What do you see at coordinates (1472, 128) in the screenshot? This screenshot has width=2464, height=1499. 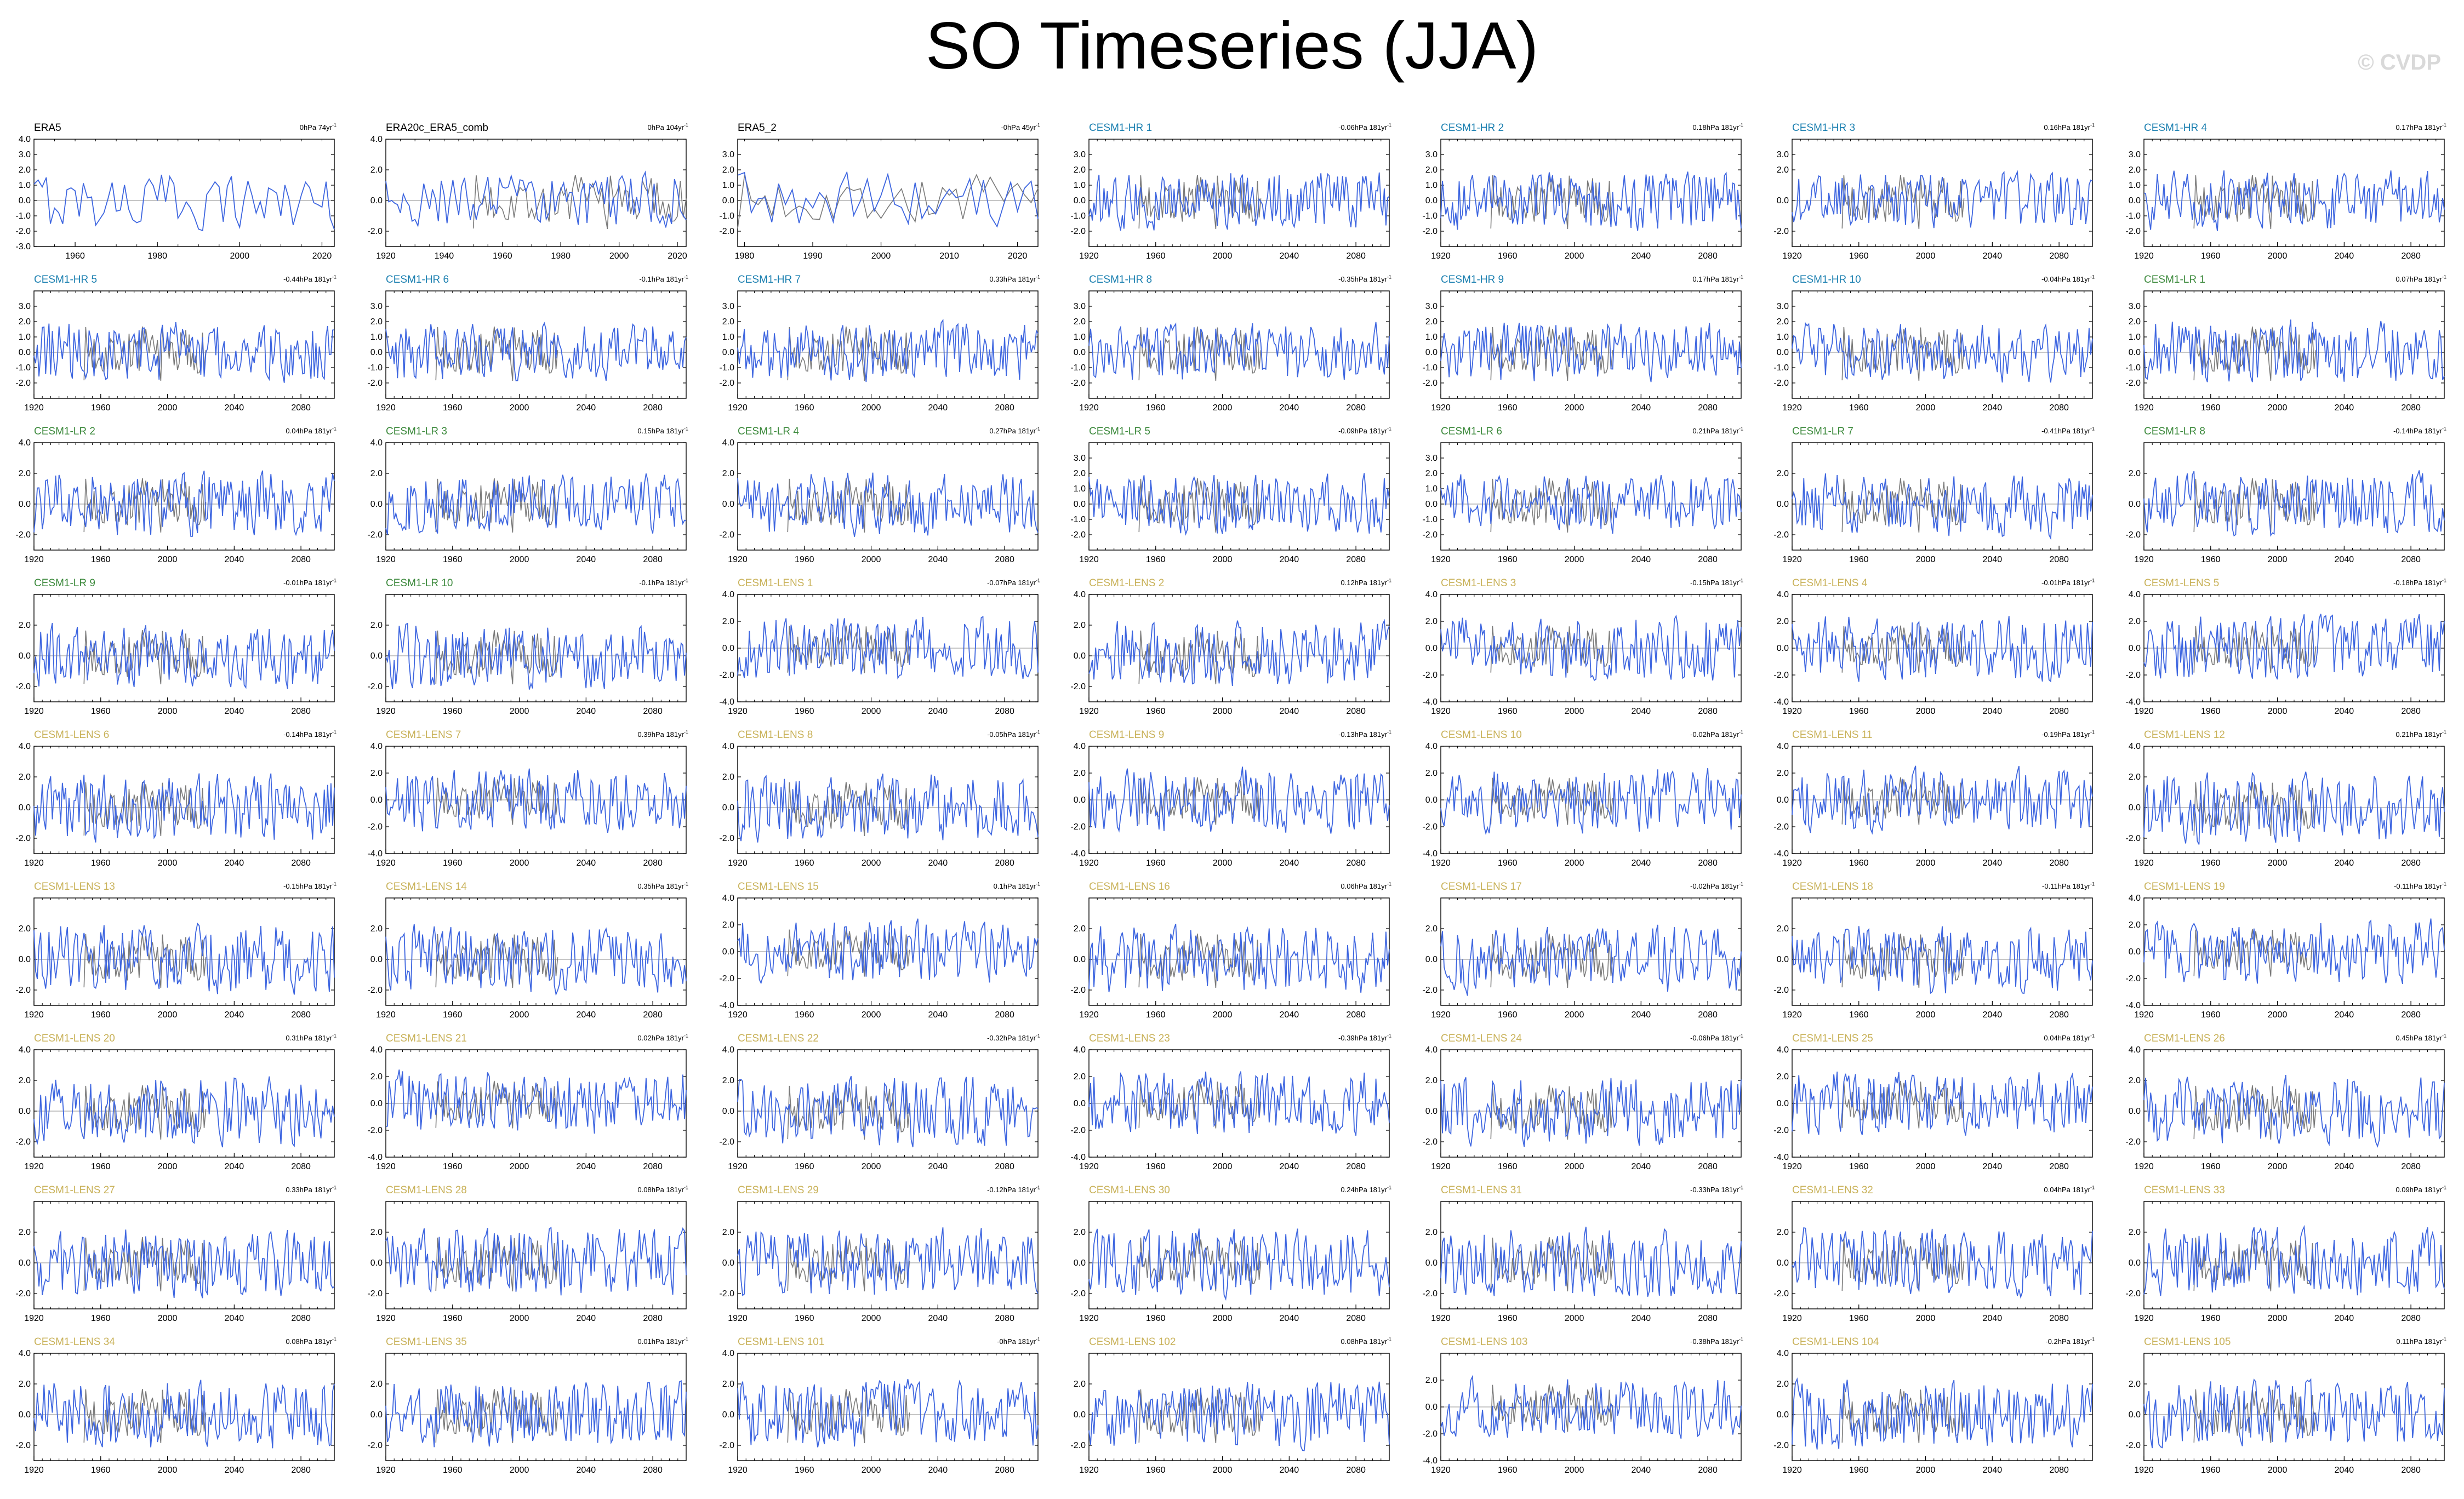 I see `panel-title: CESM1-HR 2` at bounding box center [1472, 128].